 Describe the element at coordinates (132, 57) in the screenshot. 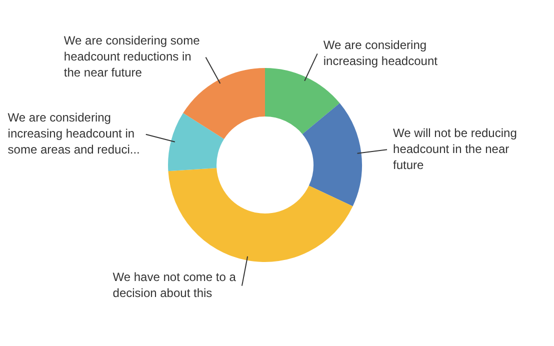

I see `slice-label: We are considering some headcount reductions in the near future` at that location.